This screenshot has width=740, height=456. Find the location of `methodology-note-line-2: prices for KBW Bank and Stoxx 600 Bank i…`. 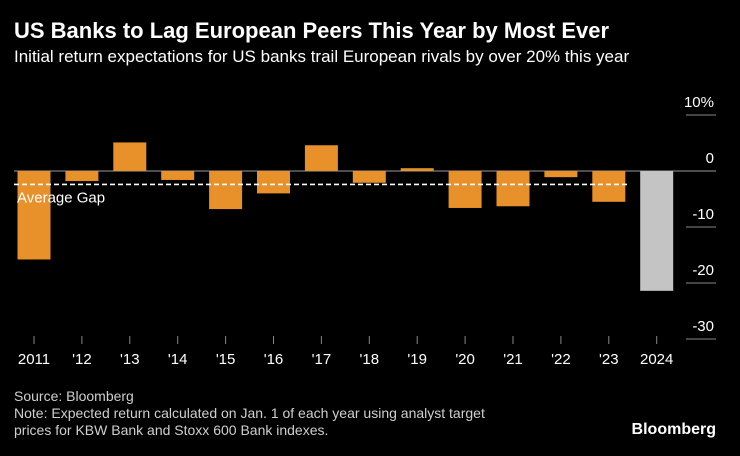

methodology-note-line-2: prices for KBW Bank and Stoxx 600 Bank i… is located at coordinates (171, 430).